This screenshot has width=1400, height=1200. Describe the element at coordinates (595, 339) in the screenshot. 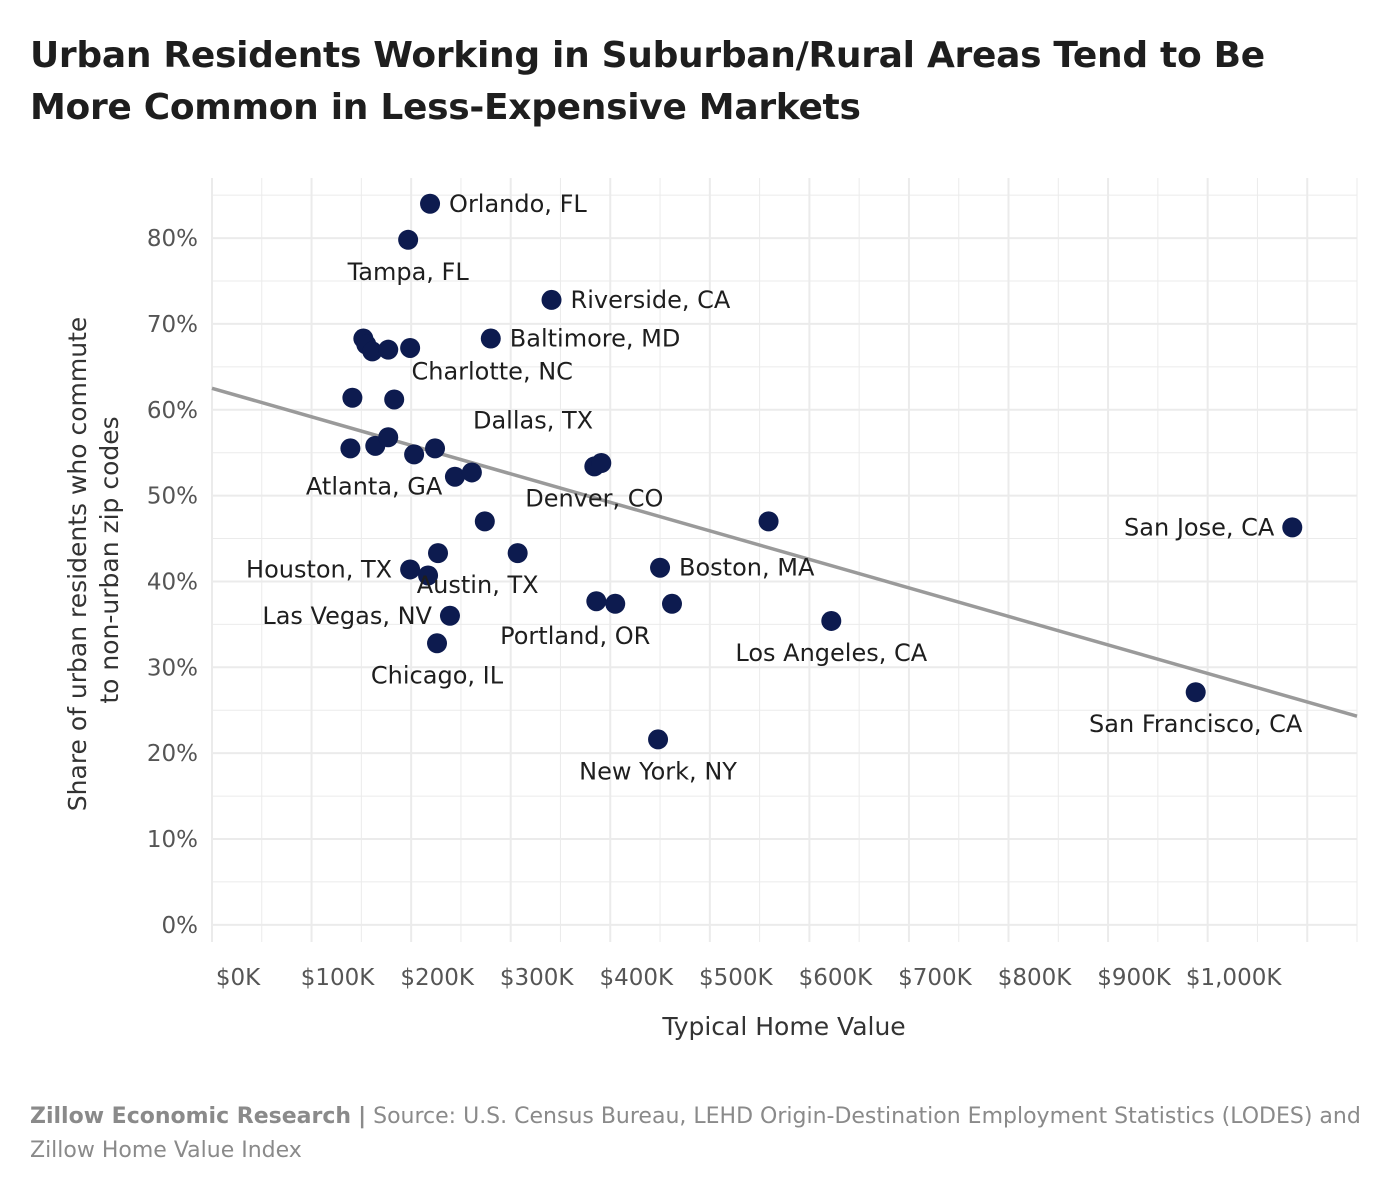

I see `point-label: Baltimore, MD` at that location.